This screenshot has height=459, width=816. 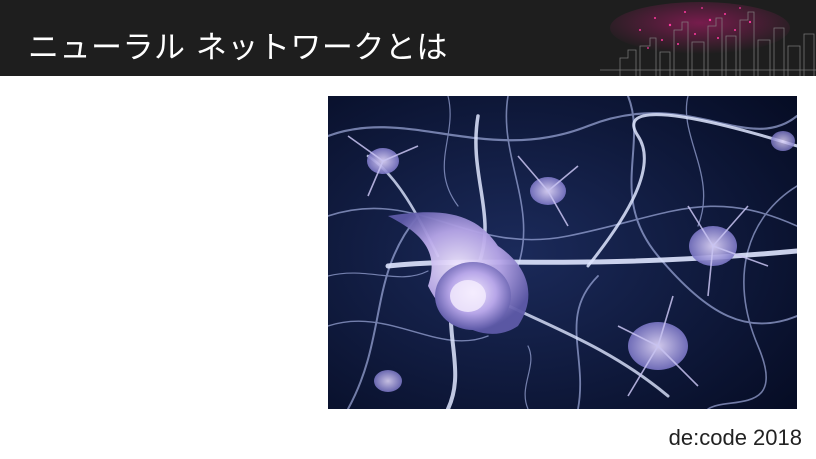 I want to click on slide-title: ニューラル ネットワークとは, so click(x=238, y=48).